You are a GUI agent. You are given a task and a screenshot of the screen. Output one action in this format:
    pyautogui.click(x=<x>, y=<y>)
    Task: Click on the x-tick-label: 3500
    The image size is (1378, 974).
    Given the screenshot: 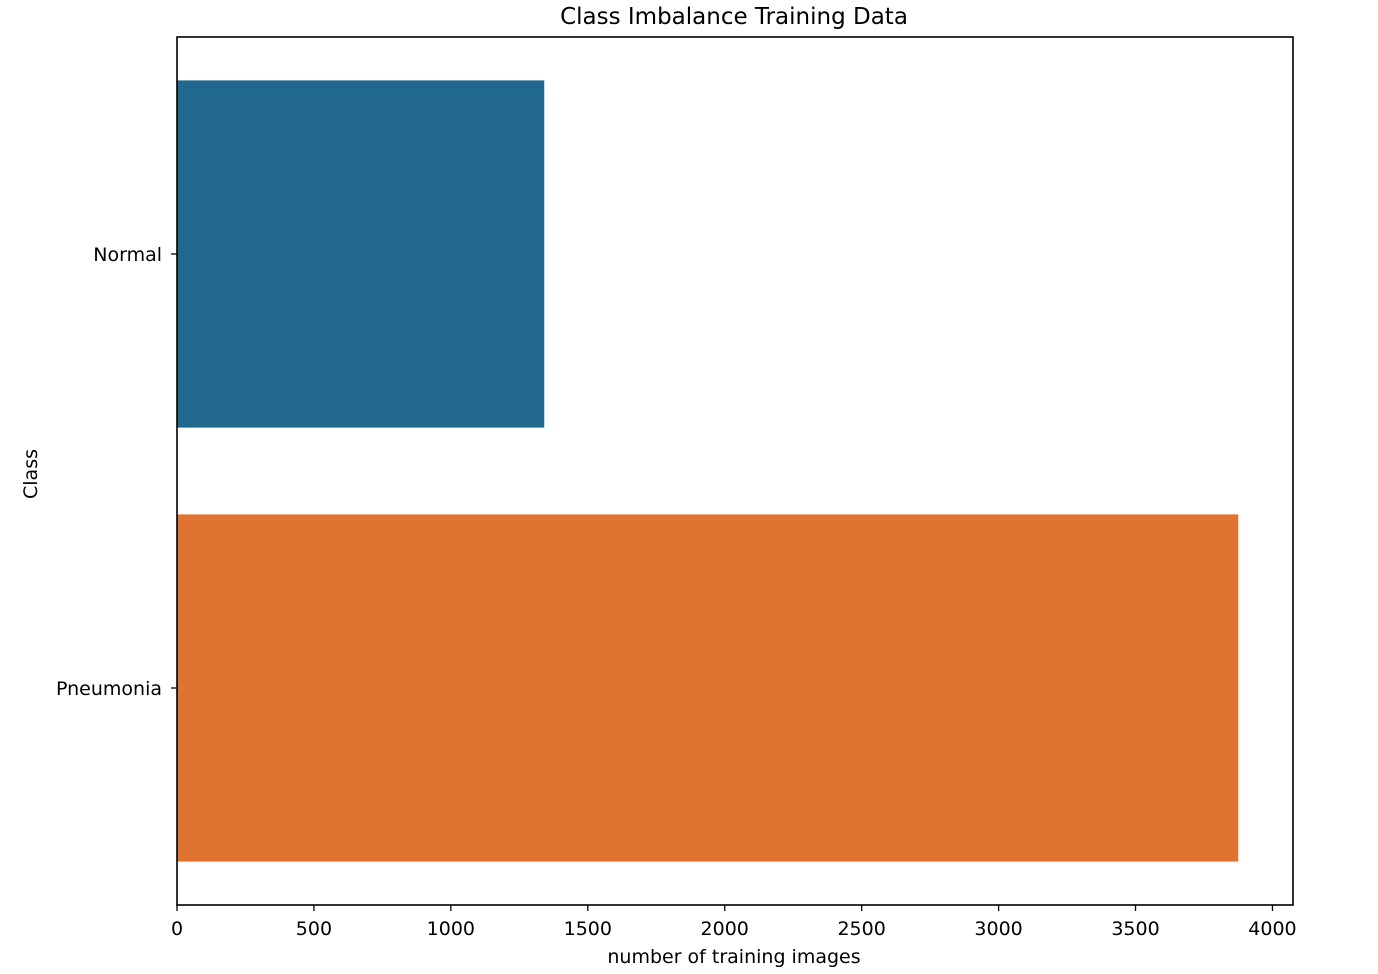 What is the action you would take?
    pyautogui.click(x=1135, y=929)
    